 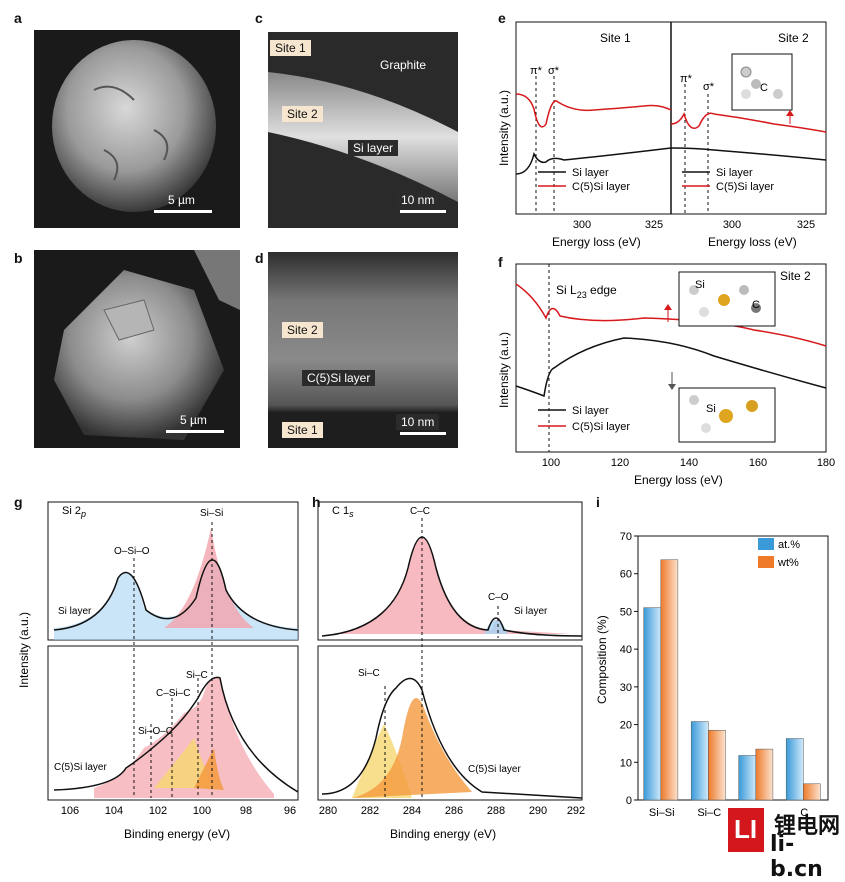 I want to click on legend-at: at.%, so click(x=789, y=545).